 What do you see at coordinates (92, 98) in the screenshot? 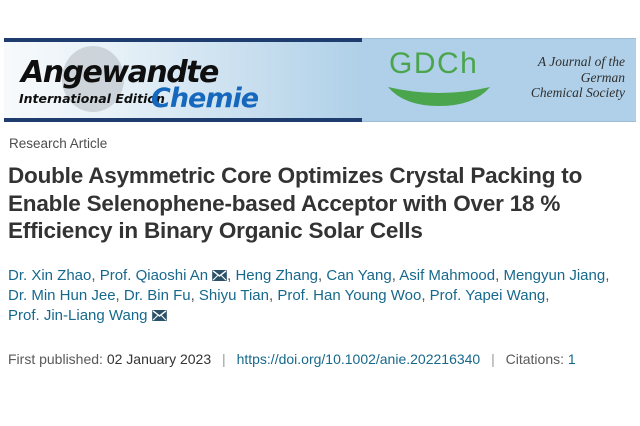
I see `international-edition-label: International Edition` at bounding box center [92, 98].